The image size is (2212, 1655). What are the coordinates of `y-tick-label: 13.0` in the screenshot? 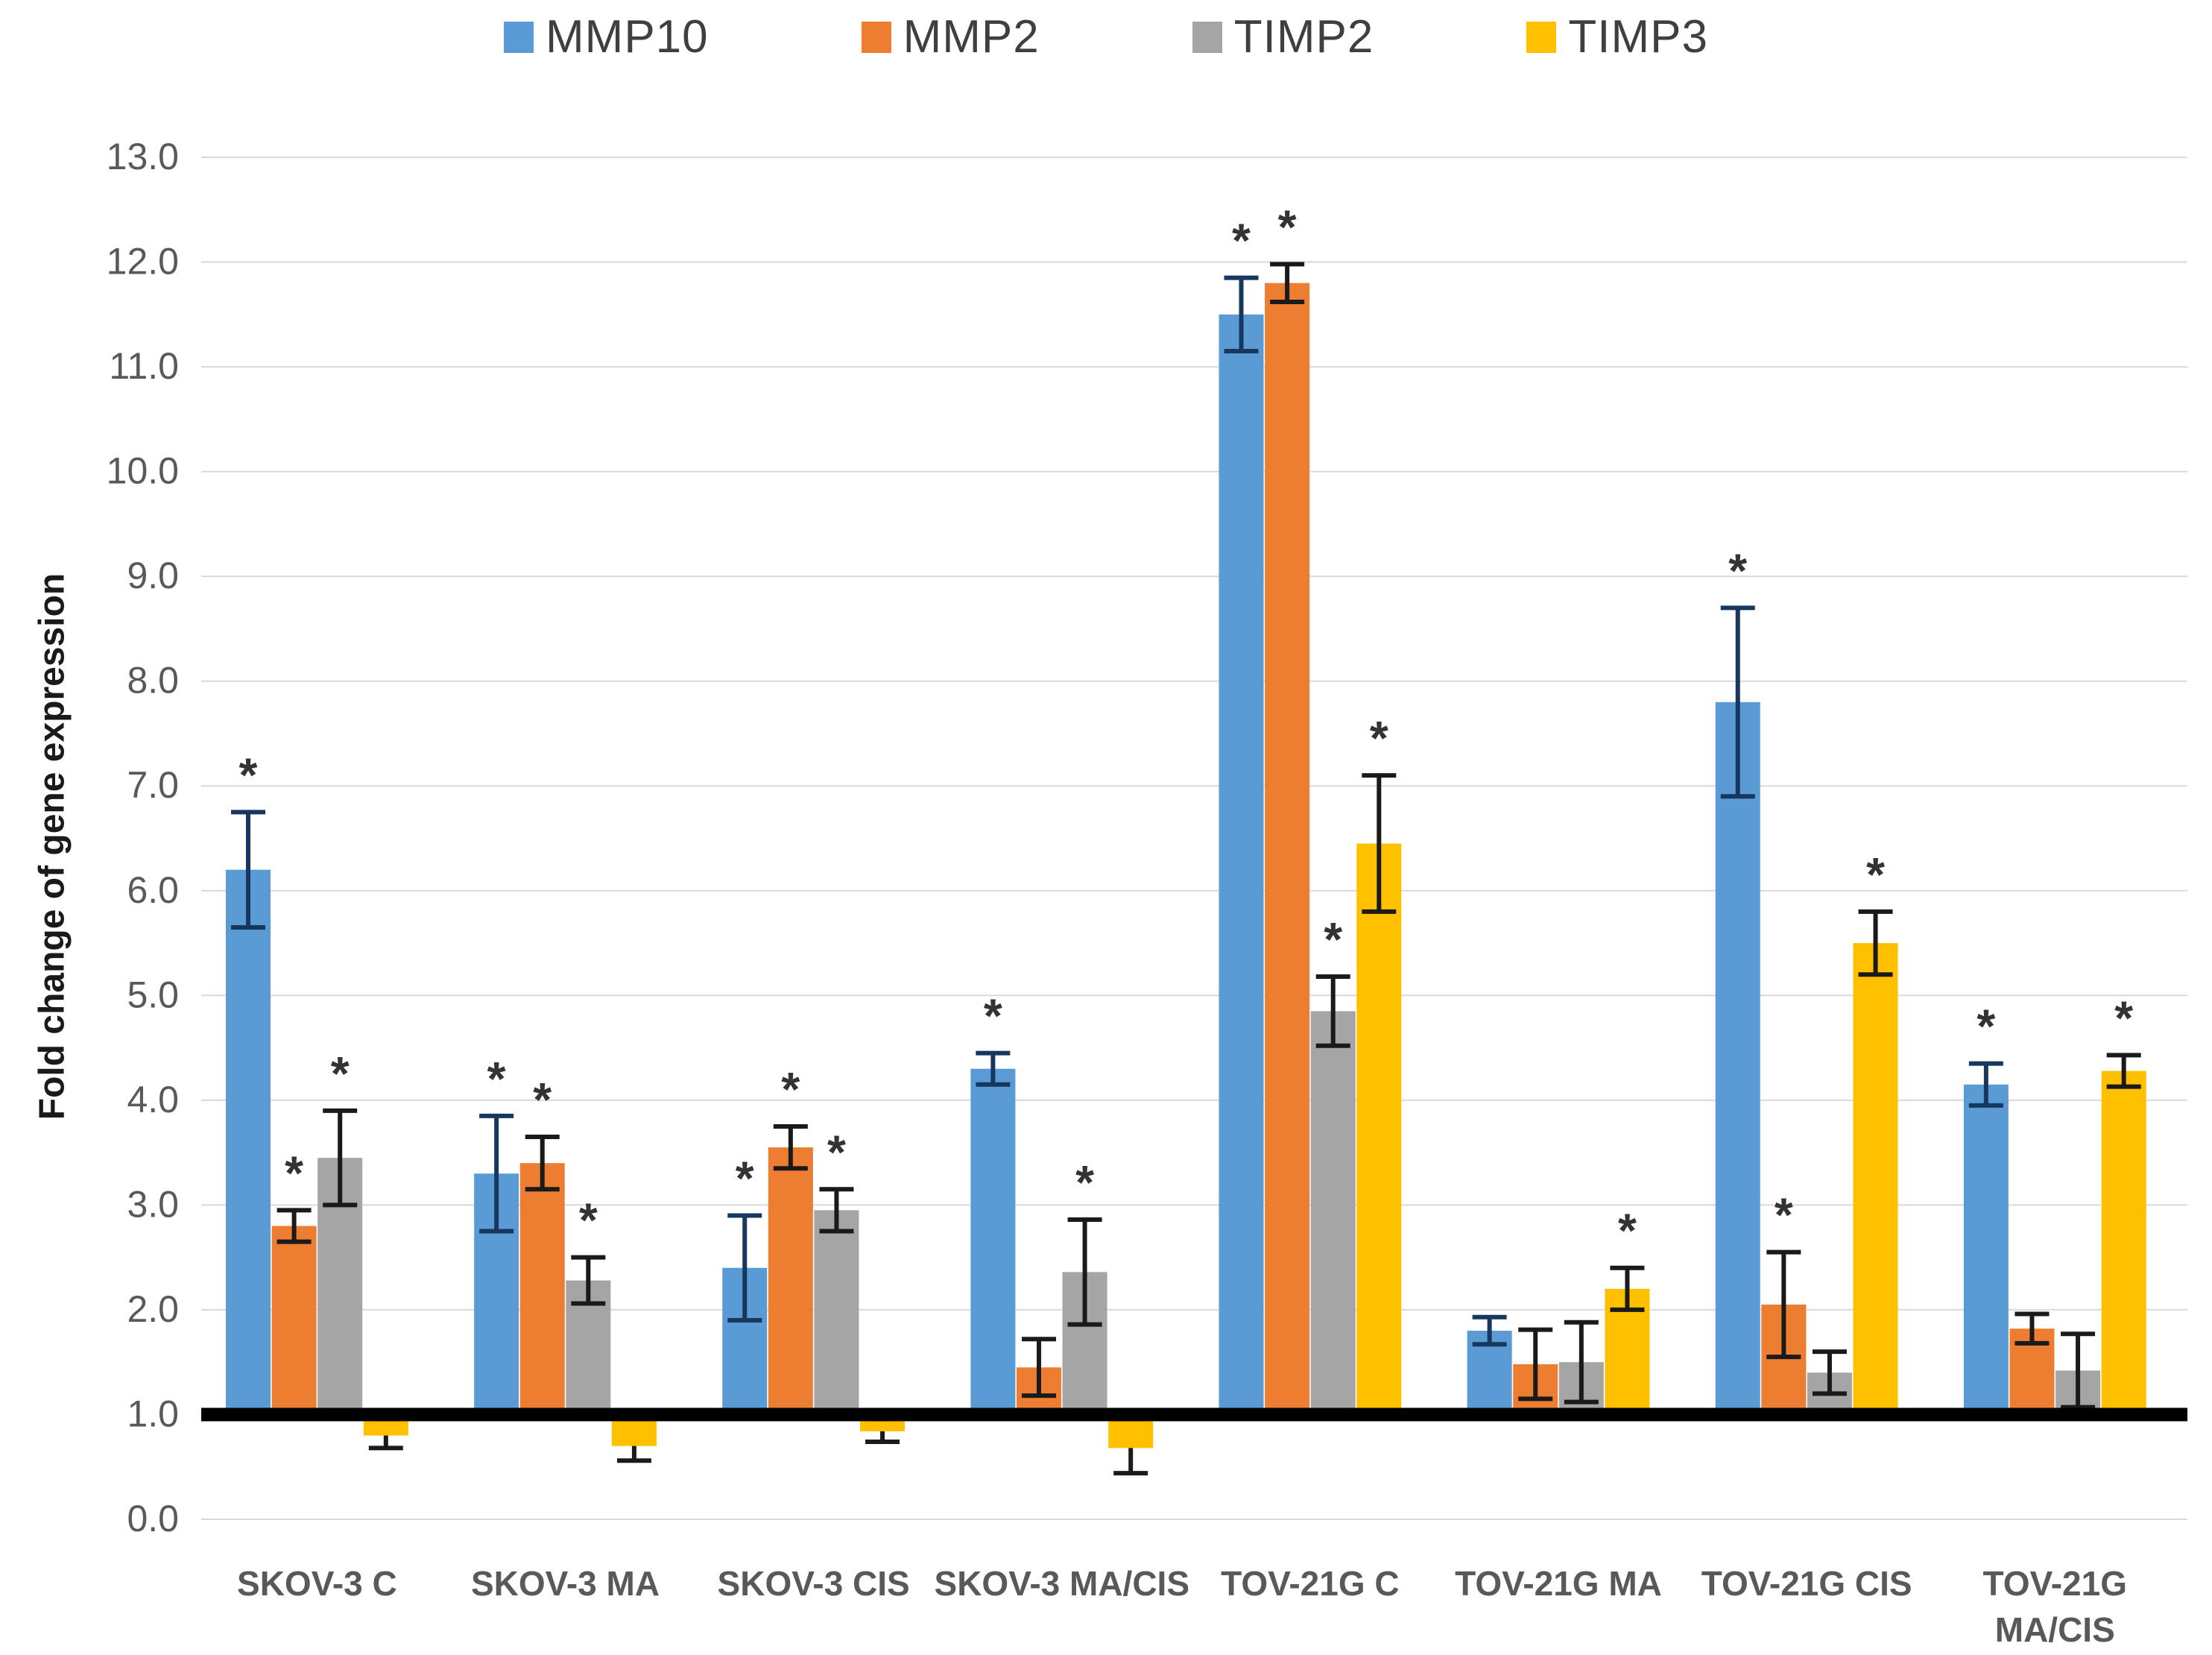 It's located at (143, 156).